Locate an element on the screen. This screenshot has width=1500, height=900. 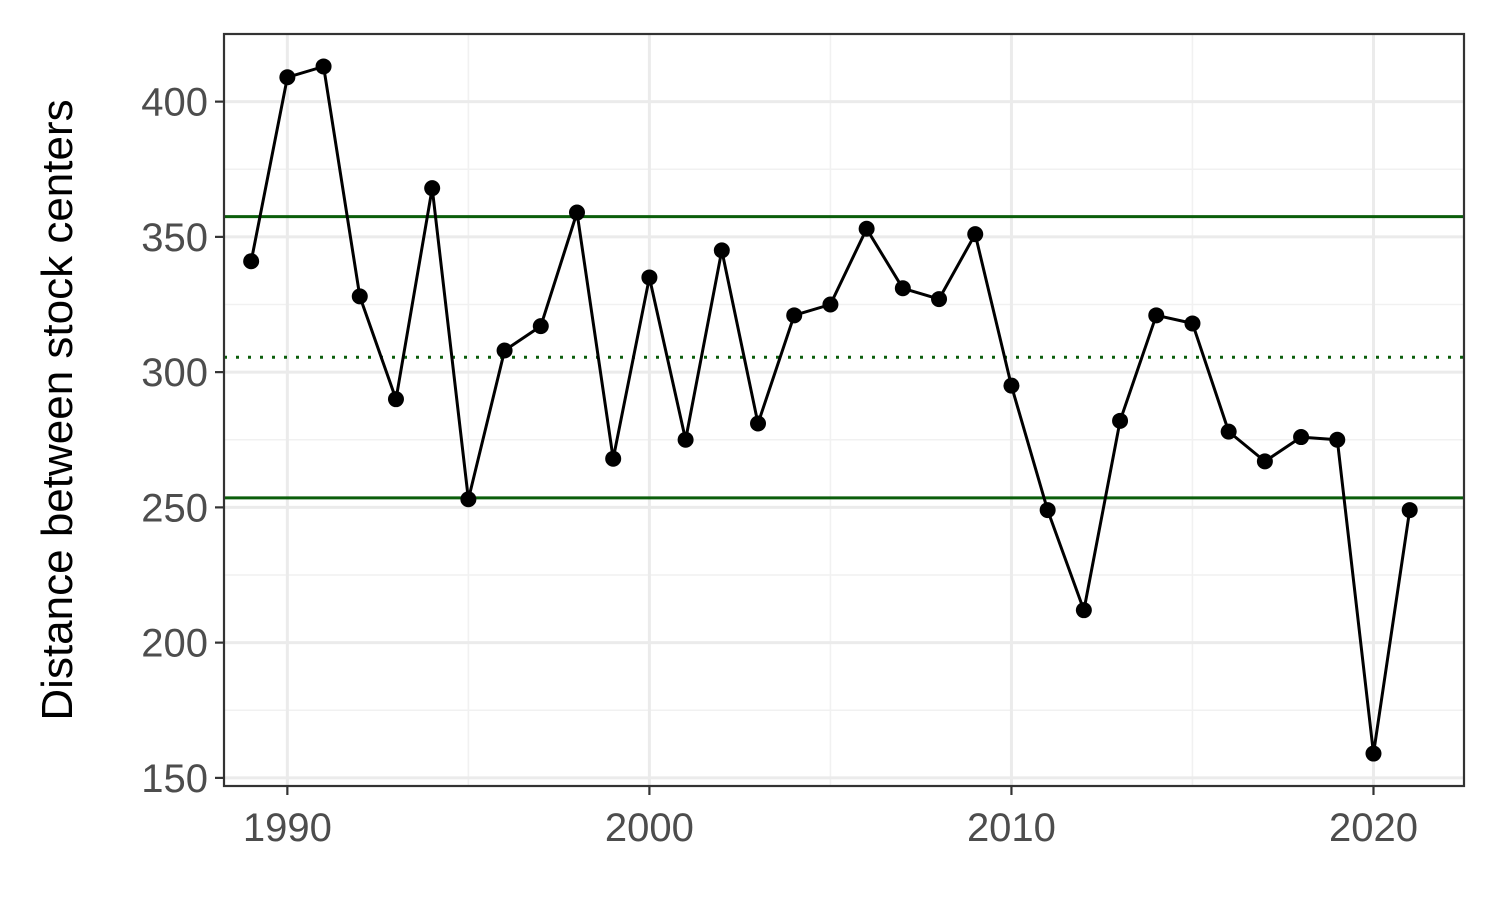
x-tick-labels: 1990 2000 2010 2020 is located at coordinates (830, 828).